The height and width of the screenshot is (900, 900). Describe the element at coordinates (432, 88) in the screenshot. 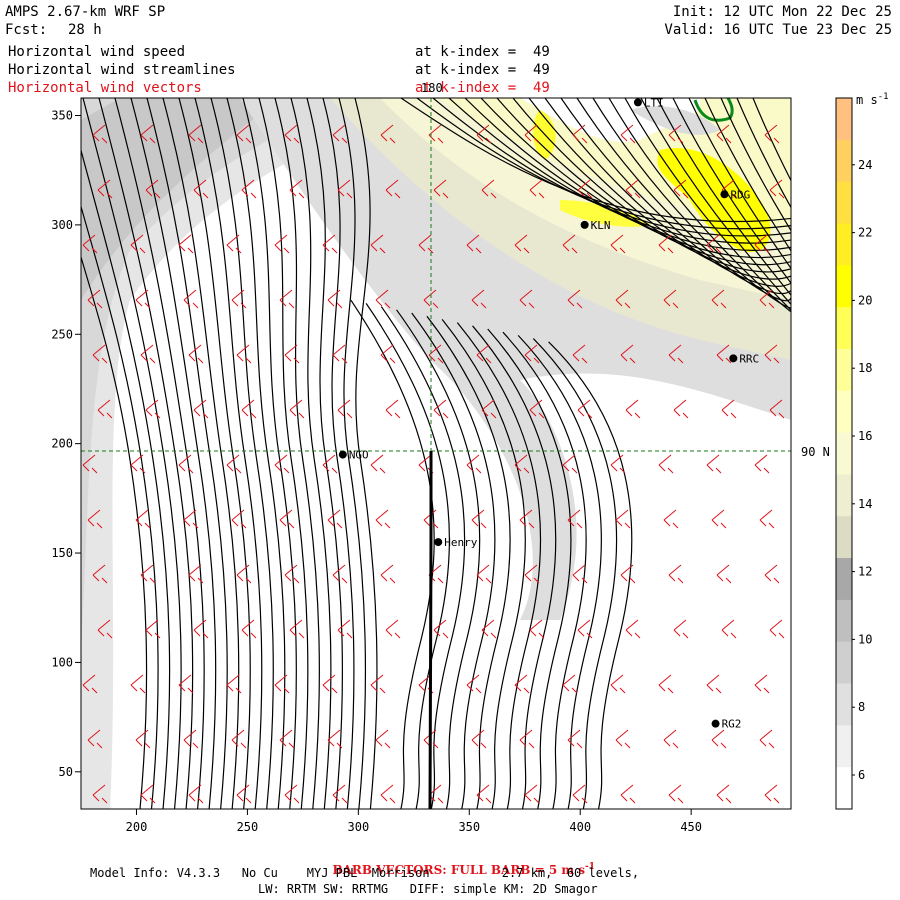

I see `meridian-label: 180` at that location.